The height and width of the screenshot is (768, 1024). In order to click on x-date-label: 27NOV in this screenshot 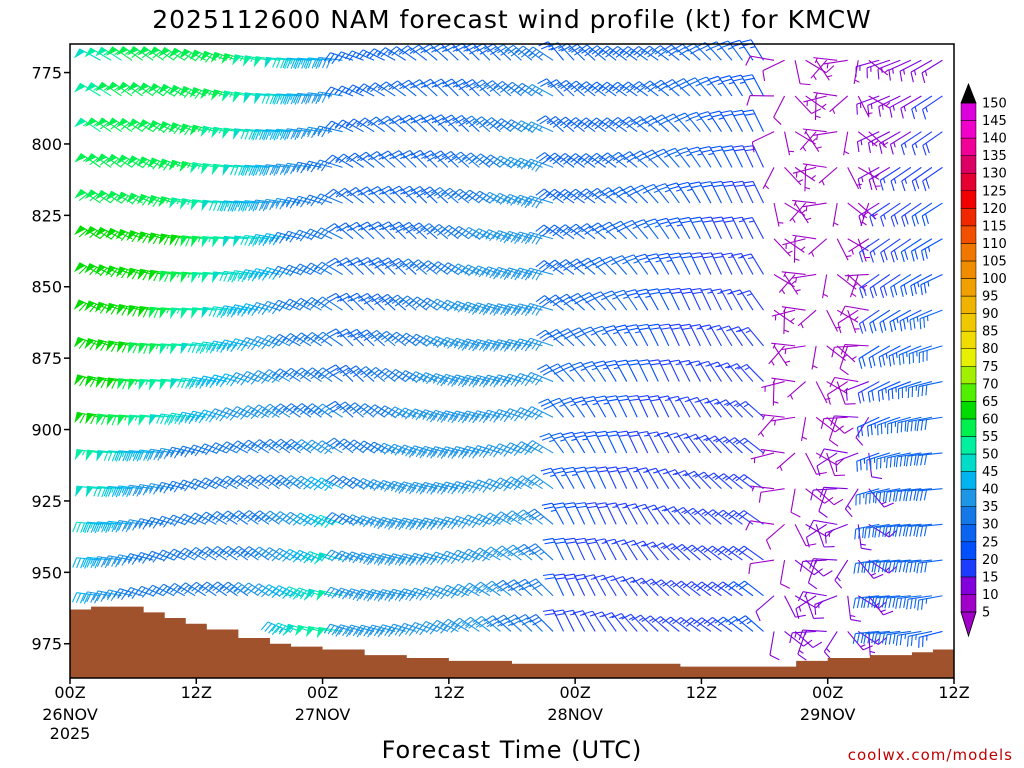, I will do `click(323, 714)`.